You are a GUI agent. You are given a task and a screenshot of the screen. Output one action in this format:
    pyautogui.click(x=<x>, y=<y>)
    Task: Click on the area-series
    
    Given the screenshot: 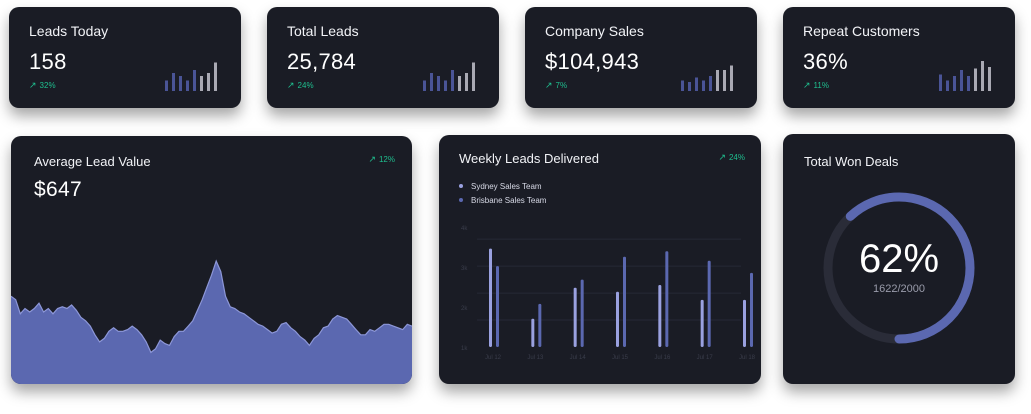 What is the action you would take?
    pyautogui.click(x=211, y=322)
    